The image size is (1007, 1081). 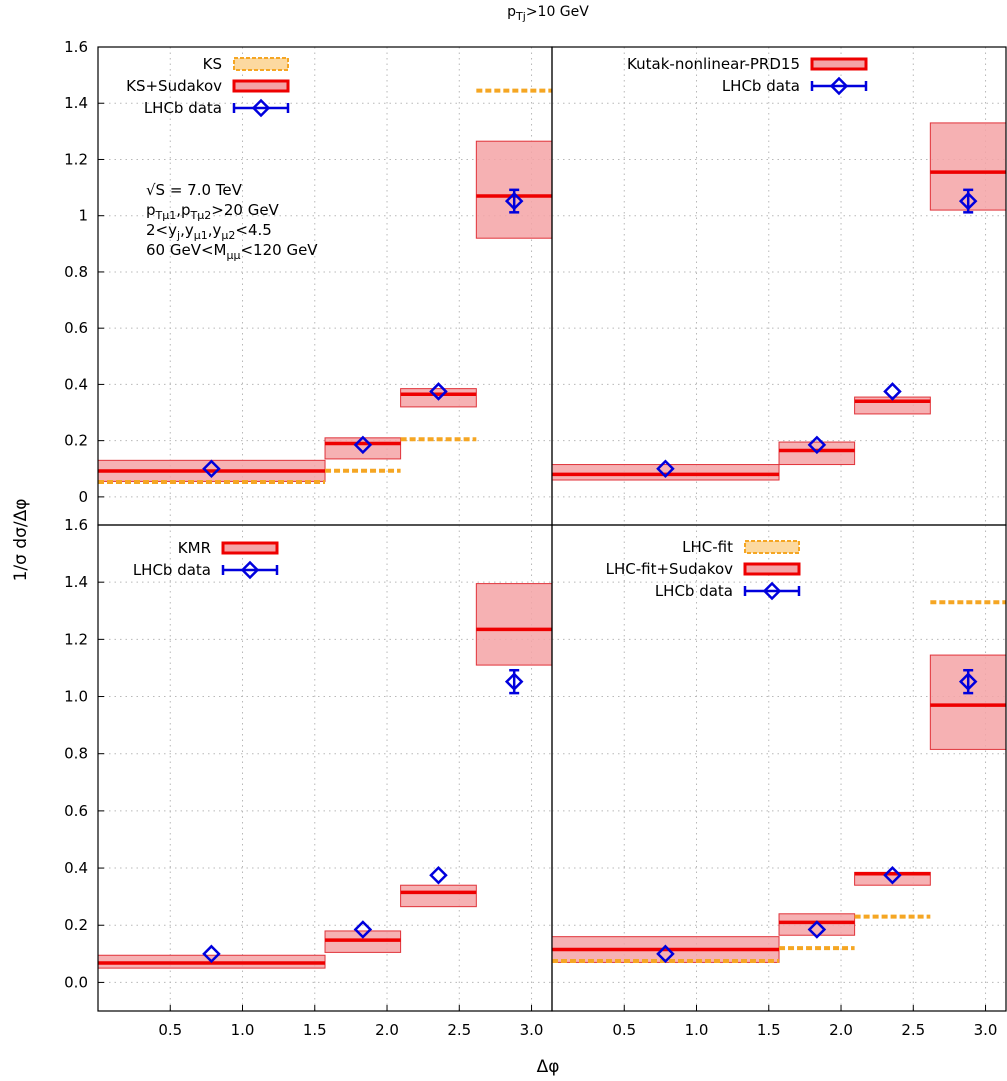 I want to click on info-text-part: >20 GeV, so click(x=245, y=210).